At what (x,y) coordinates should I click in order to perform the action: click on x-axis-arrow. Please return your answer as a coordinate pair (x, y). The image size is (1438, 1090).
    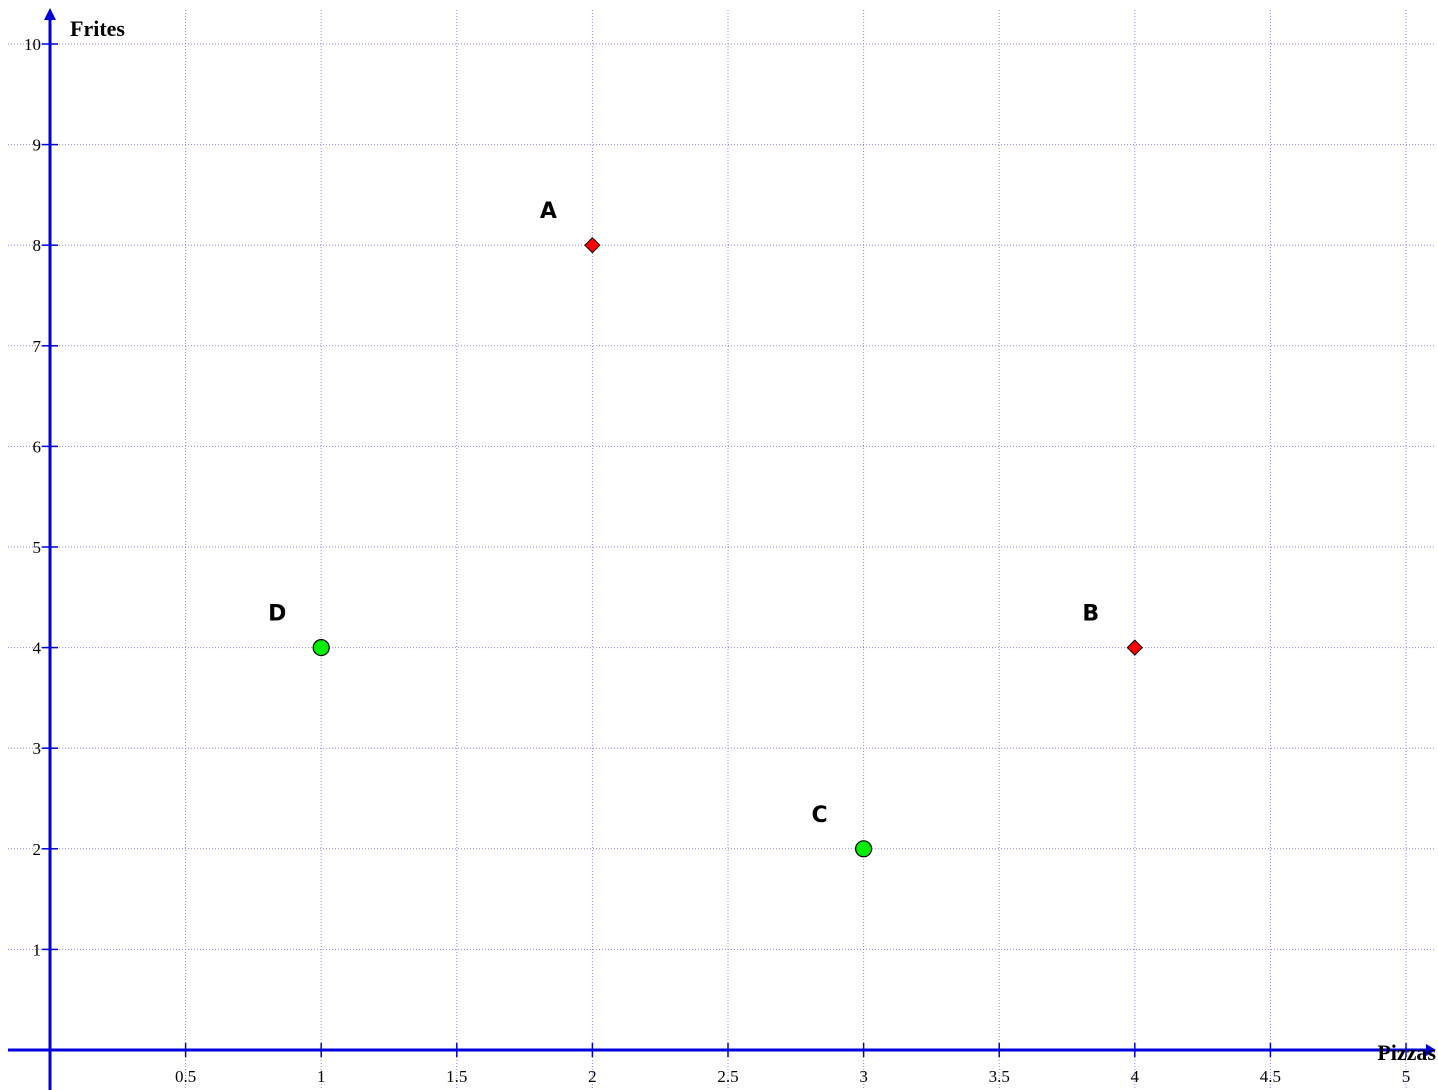
    Looking at the image, I should click on (1431, 1050).